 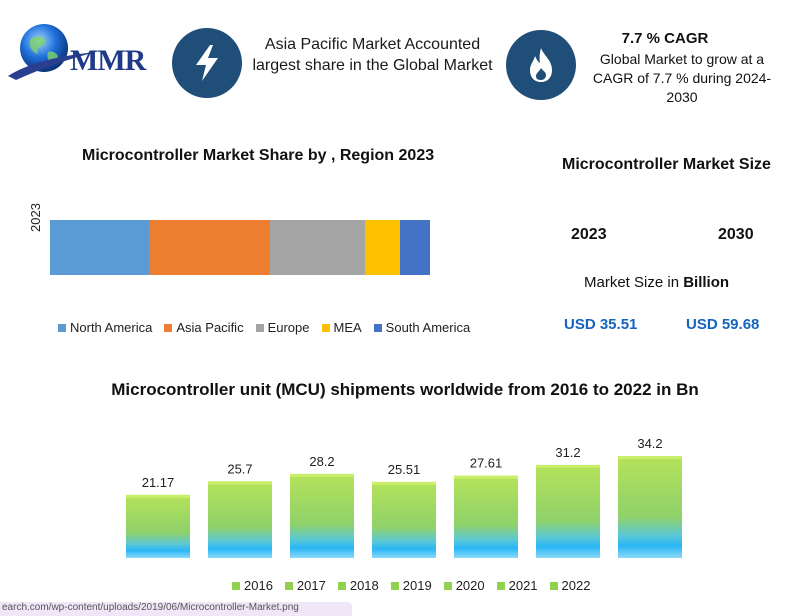 I want to click on legend-label: 2016, so click(x=258, y=585).